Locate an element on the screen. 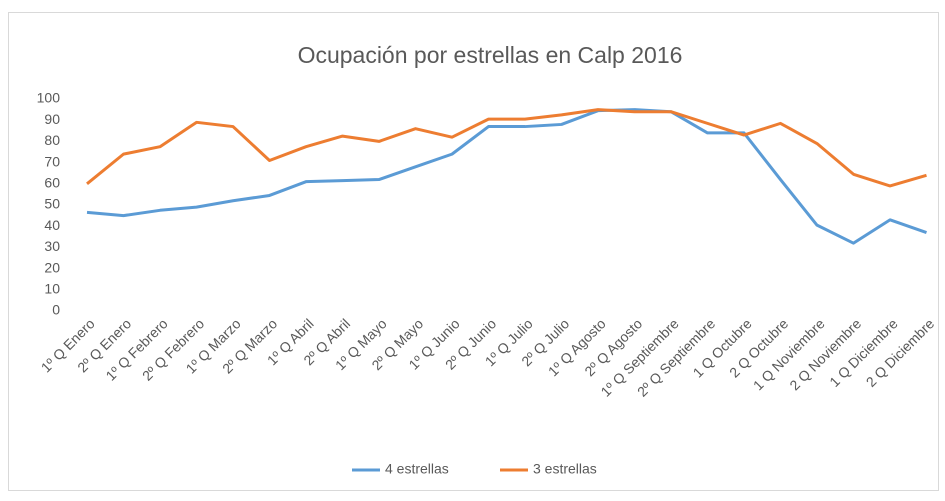 This screenshot has height=501, width=945. y-tick-label: 0 is located at coordinates (56, 310).